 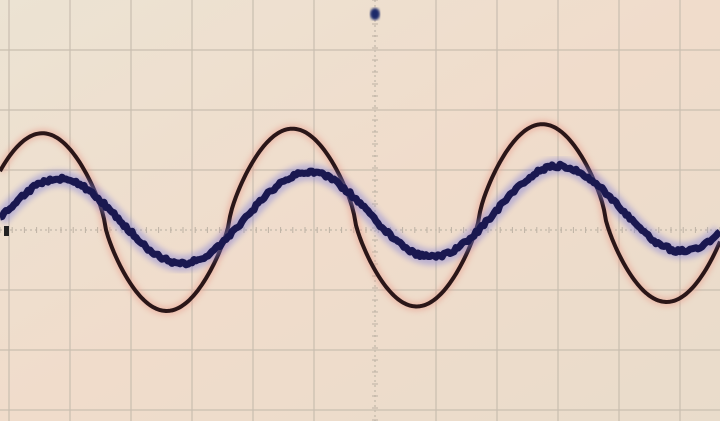 What do you see at coordinates (6, 231) in the screenshot?
I see `ground-marker` at bounding box center [6, 231].